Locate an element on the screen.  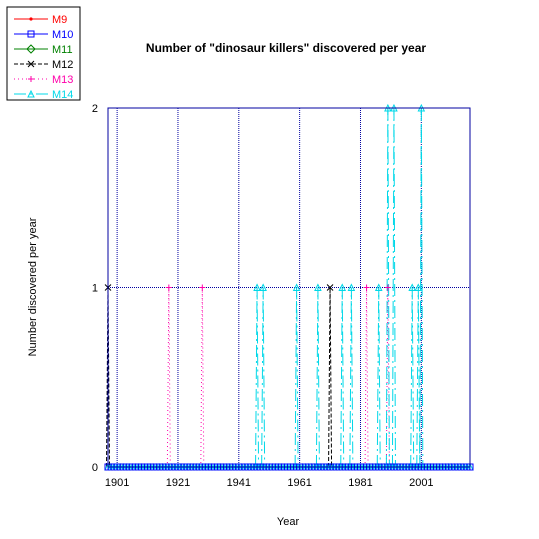
legend: M9 M10 M11 M12 M13 M14 is located at coordinates (43, 53).